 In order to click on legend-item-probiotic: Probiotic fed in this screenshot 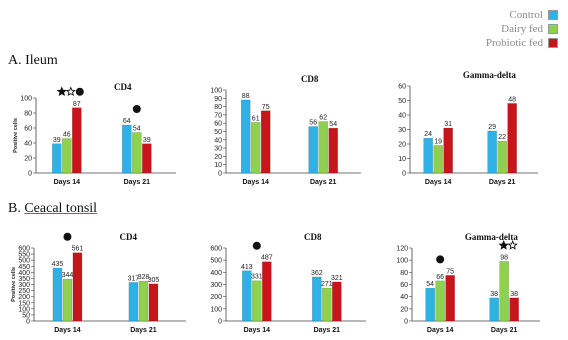, I will do `click(483, 42)`.